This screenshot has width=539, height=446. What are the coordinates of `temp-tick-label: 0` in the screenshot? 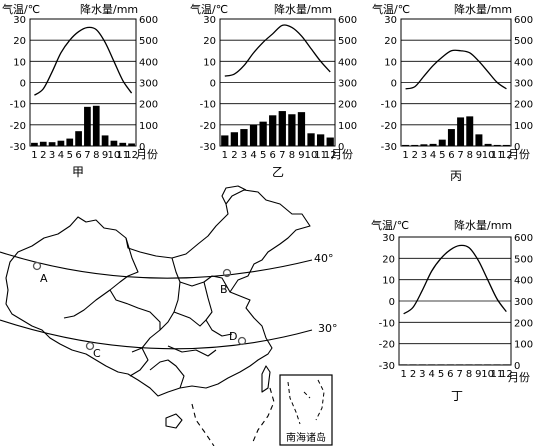 It's located at (394, 84).